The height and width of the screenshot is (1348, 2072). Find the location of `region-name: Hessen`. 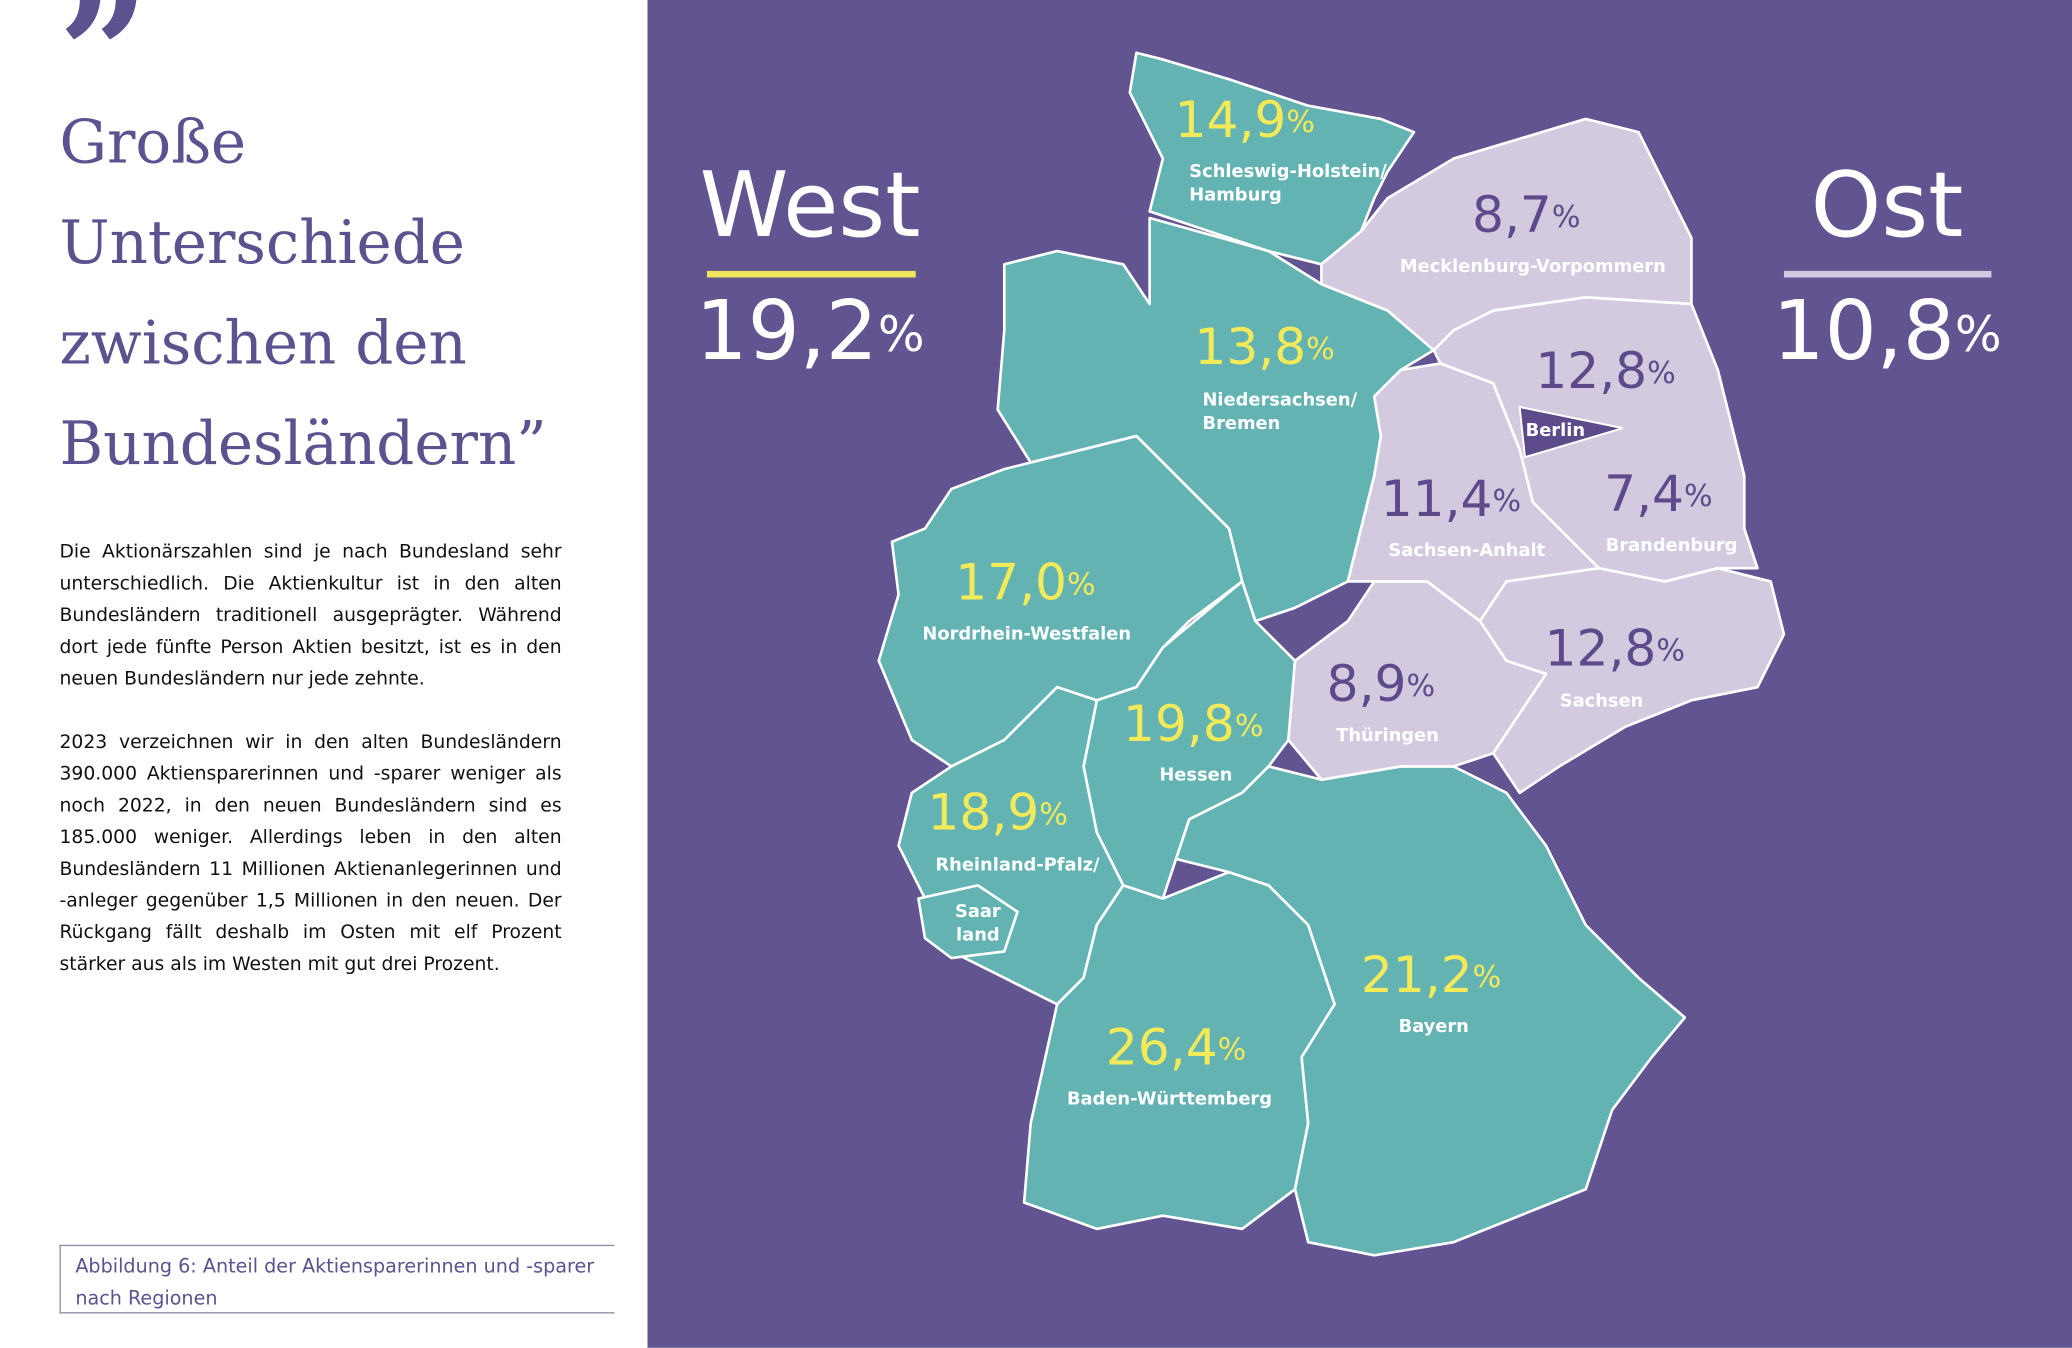

region-name: Hessen is located at coordinates (1195, 775).